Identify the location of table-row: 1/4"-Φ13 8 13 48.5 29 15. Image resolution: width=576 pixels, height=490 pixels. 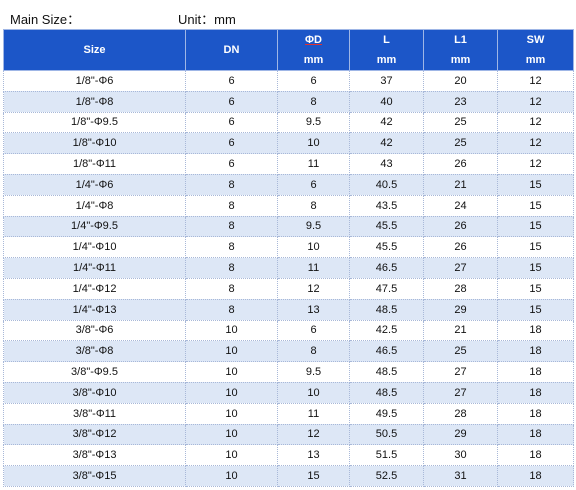
(288, 310).